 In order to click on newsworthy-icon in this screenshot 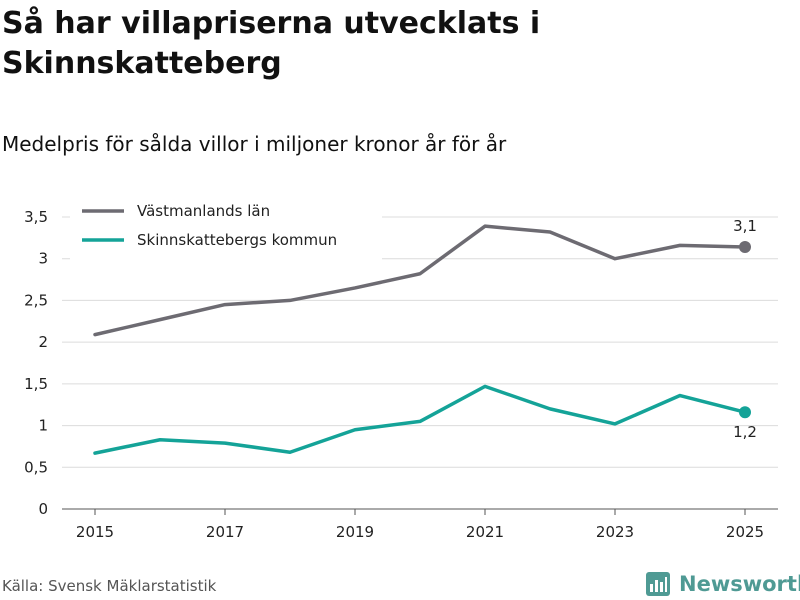, I will do `click(658, 584)`.